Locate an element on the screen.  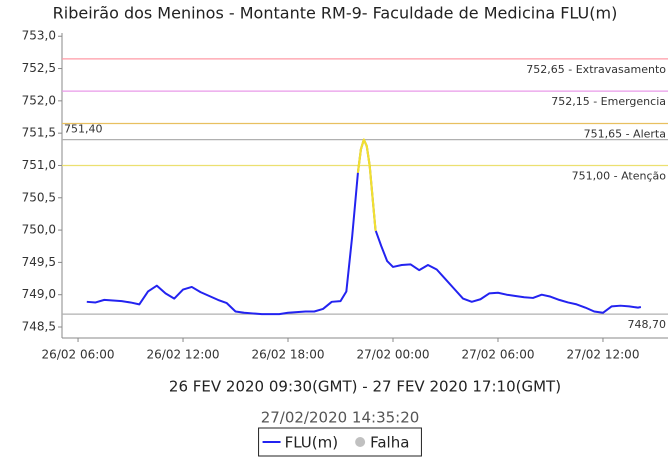
threshold-label: 751,65 - Alerta is located at coordinates (625, 133).